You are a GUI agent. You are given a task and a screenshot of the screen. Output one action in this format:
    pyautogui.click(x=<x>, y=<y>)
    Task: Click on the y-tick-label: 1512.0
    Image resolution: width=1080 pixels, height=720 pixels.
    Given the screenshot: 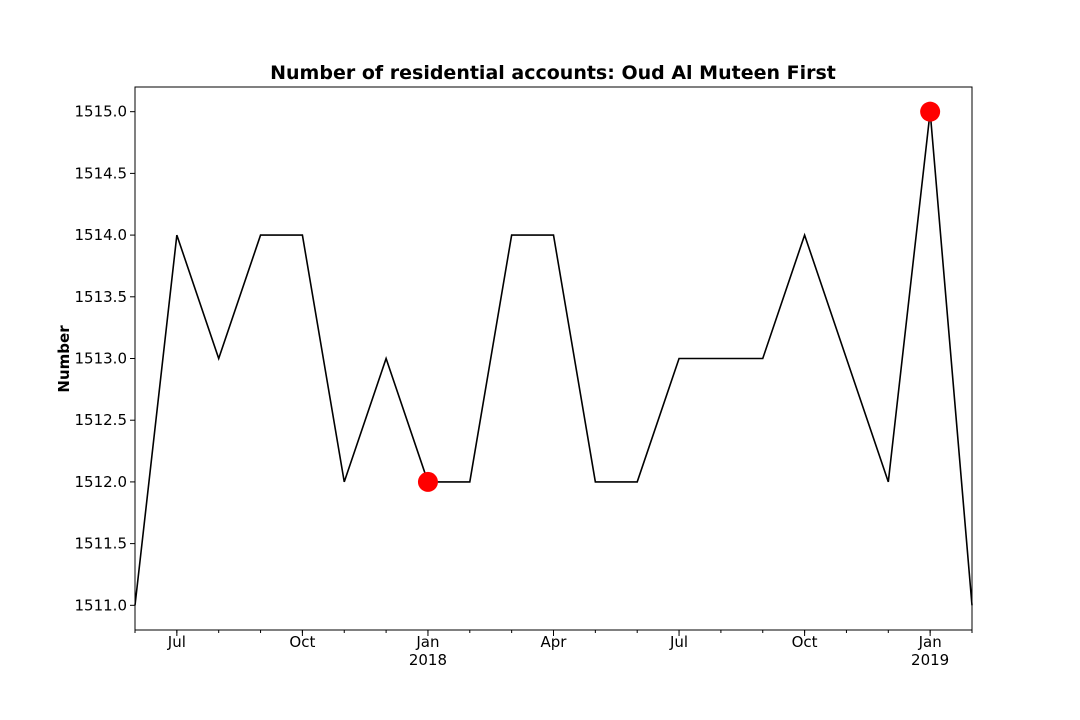 What is the action you would take?
    pyautogui.click(x=101, y=482)
    